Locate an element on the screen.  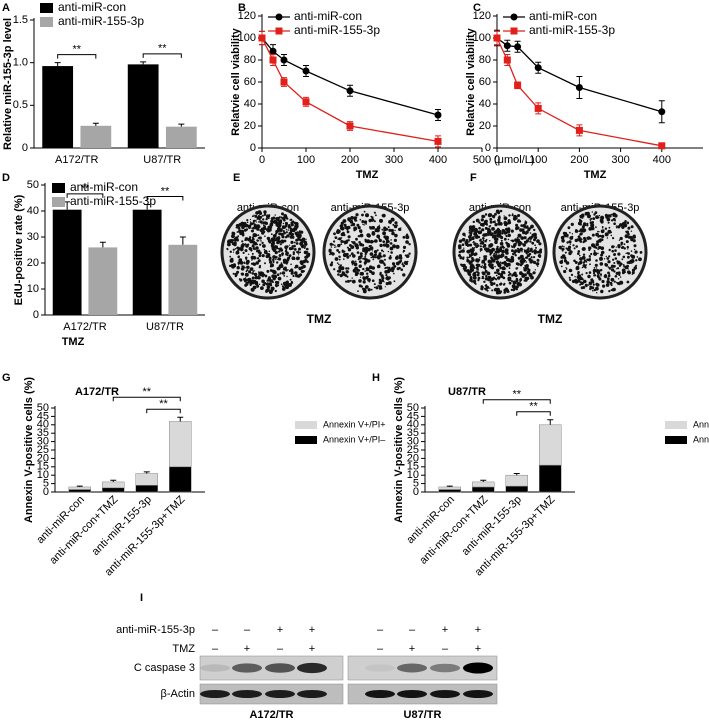
sign: + is located at coordinates (312, 649).